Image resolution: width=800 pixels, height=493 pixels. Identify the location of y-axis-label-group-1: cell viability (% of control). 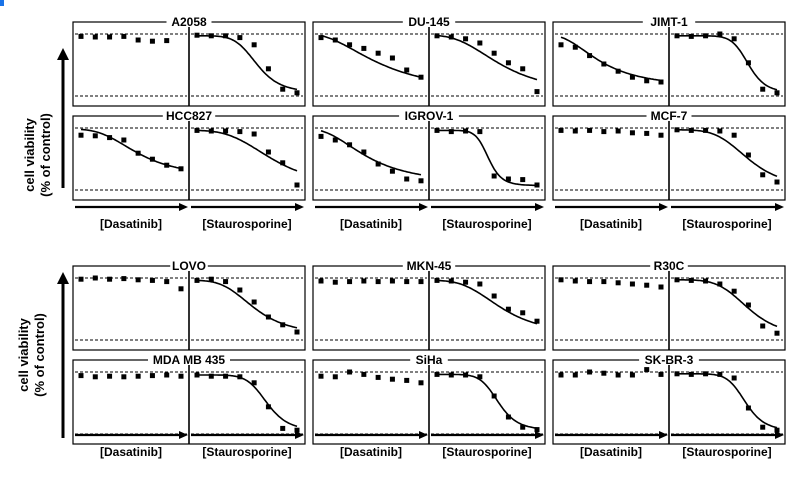
(45, 122).